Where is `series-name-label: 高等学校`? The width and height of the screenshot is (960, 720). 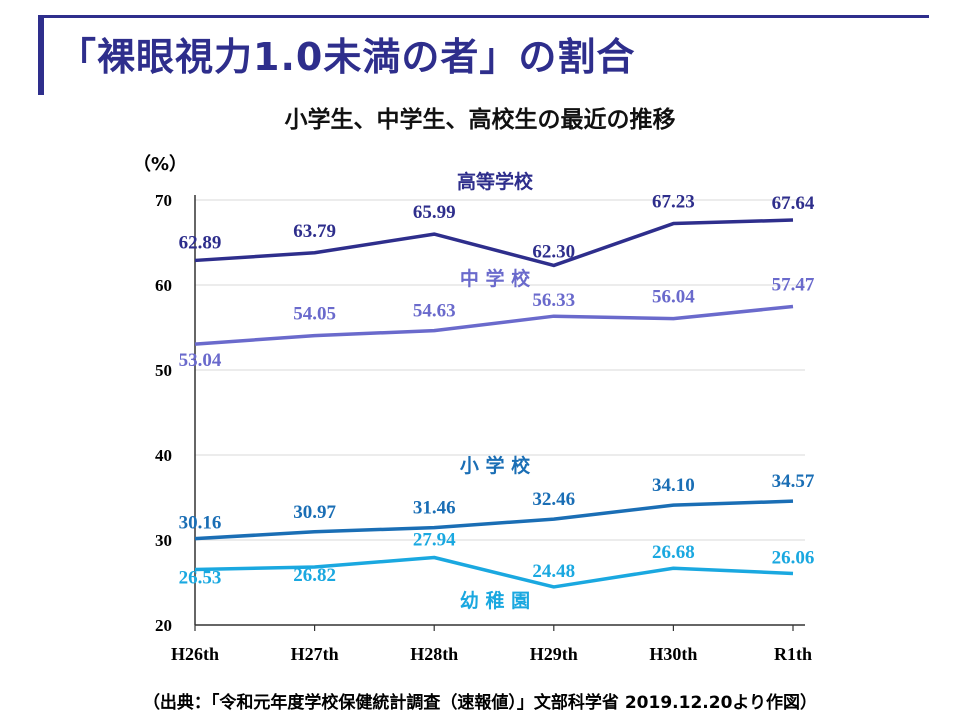 series-name-label: 高等学校 is located at coordinates (495, 181).